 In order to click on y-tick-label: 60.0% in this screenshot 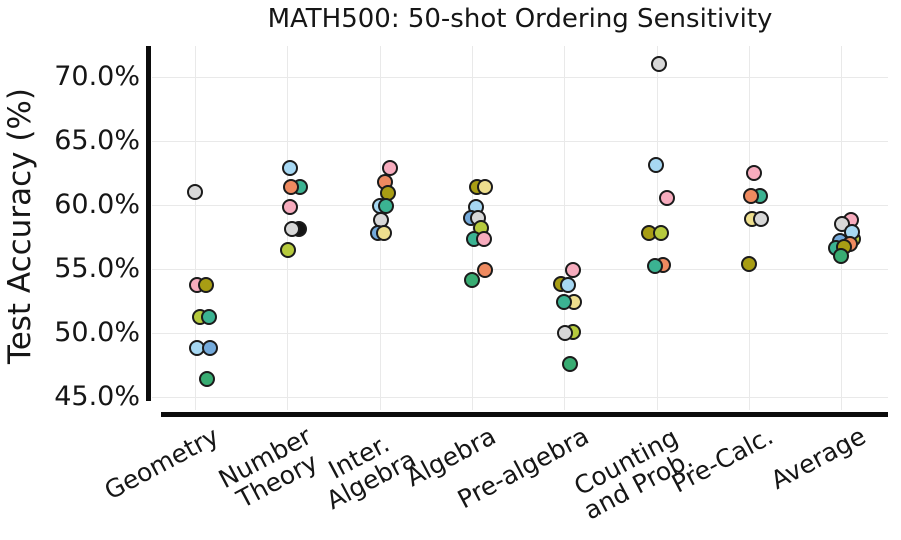, I will do `click(97, 205)`.